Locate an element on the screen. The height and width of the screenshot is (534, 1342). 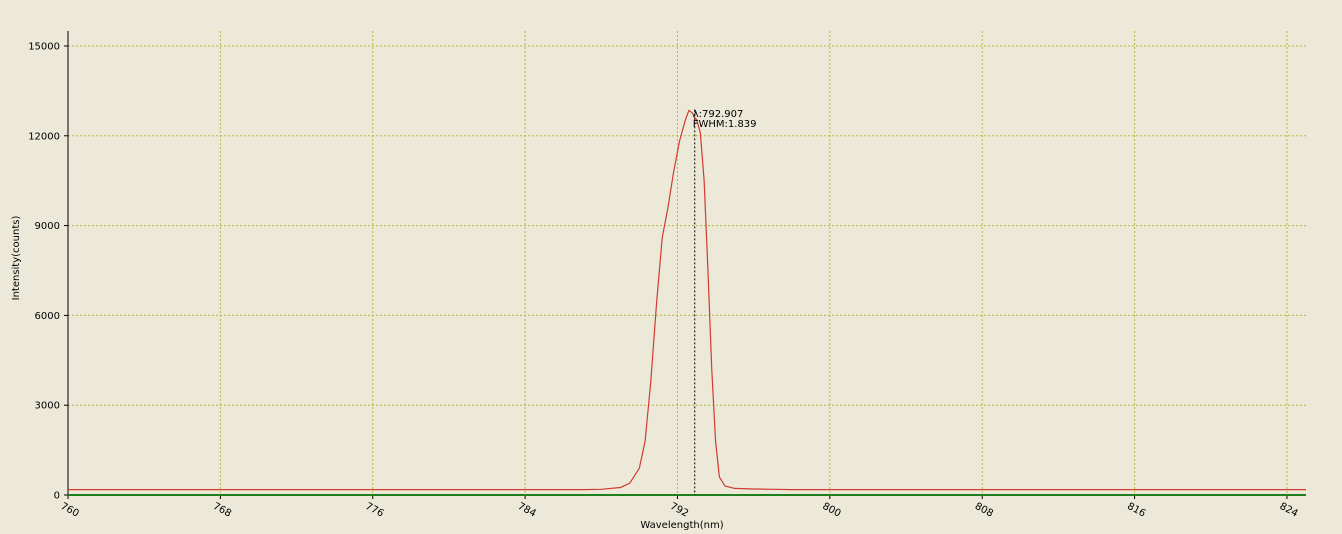
x-tick-label: 760 is located at coordinates (70, 510).